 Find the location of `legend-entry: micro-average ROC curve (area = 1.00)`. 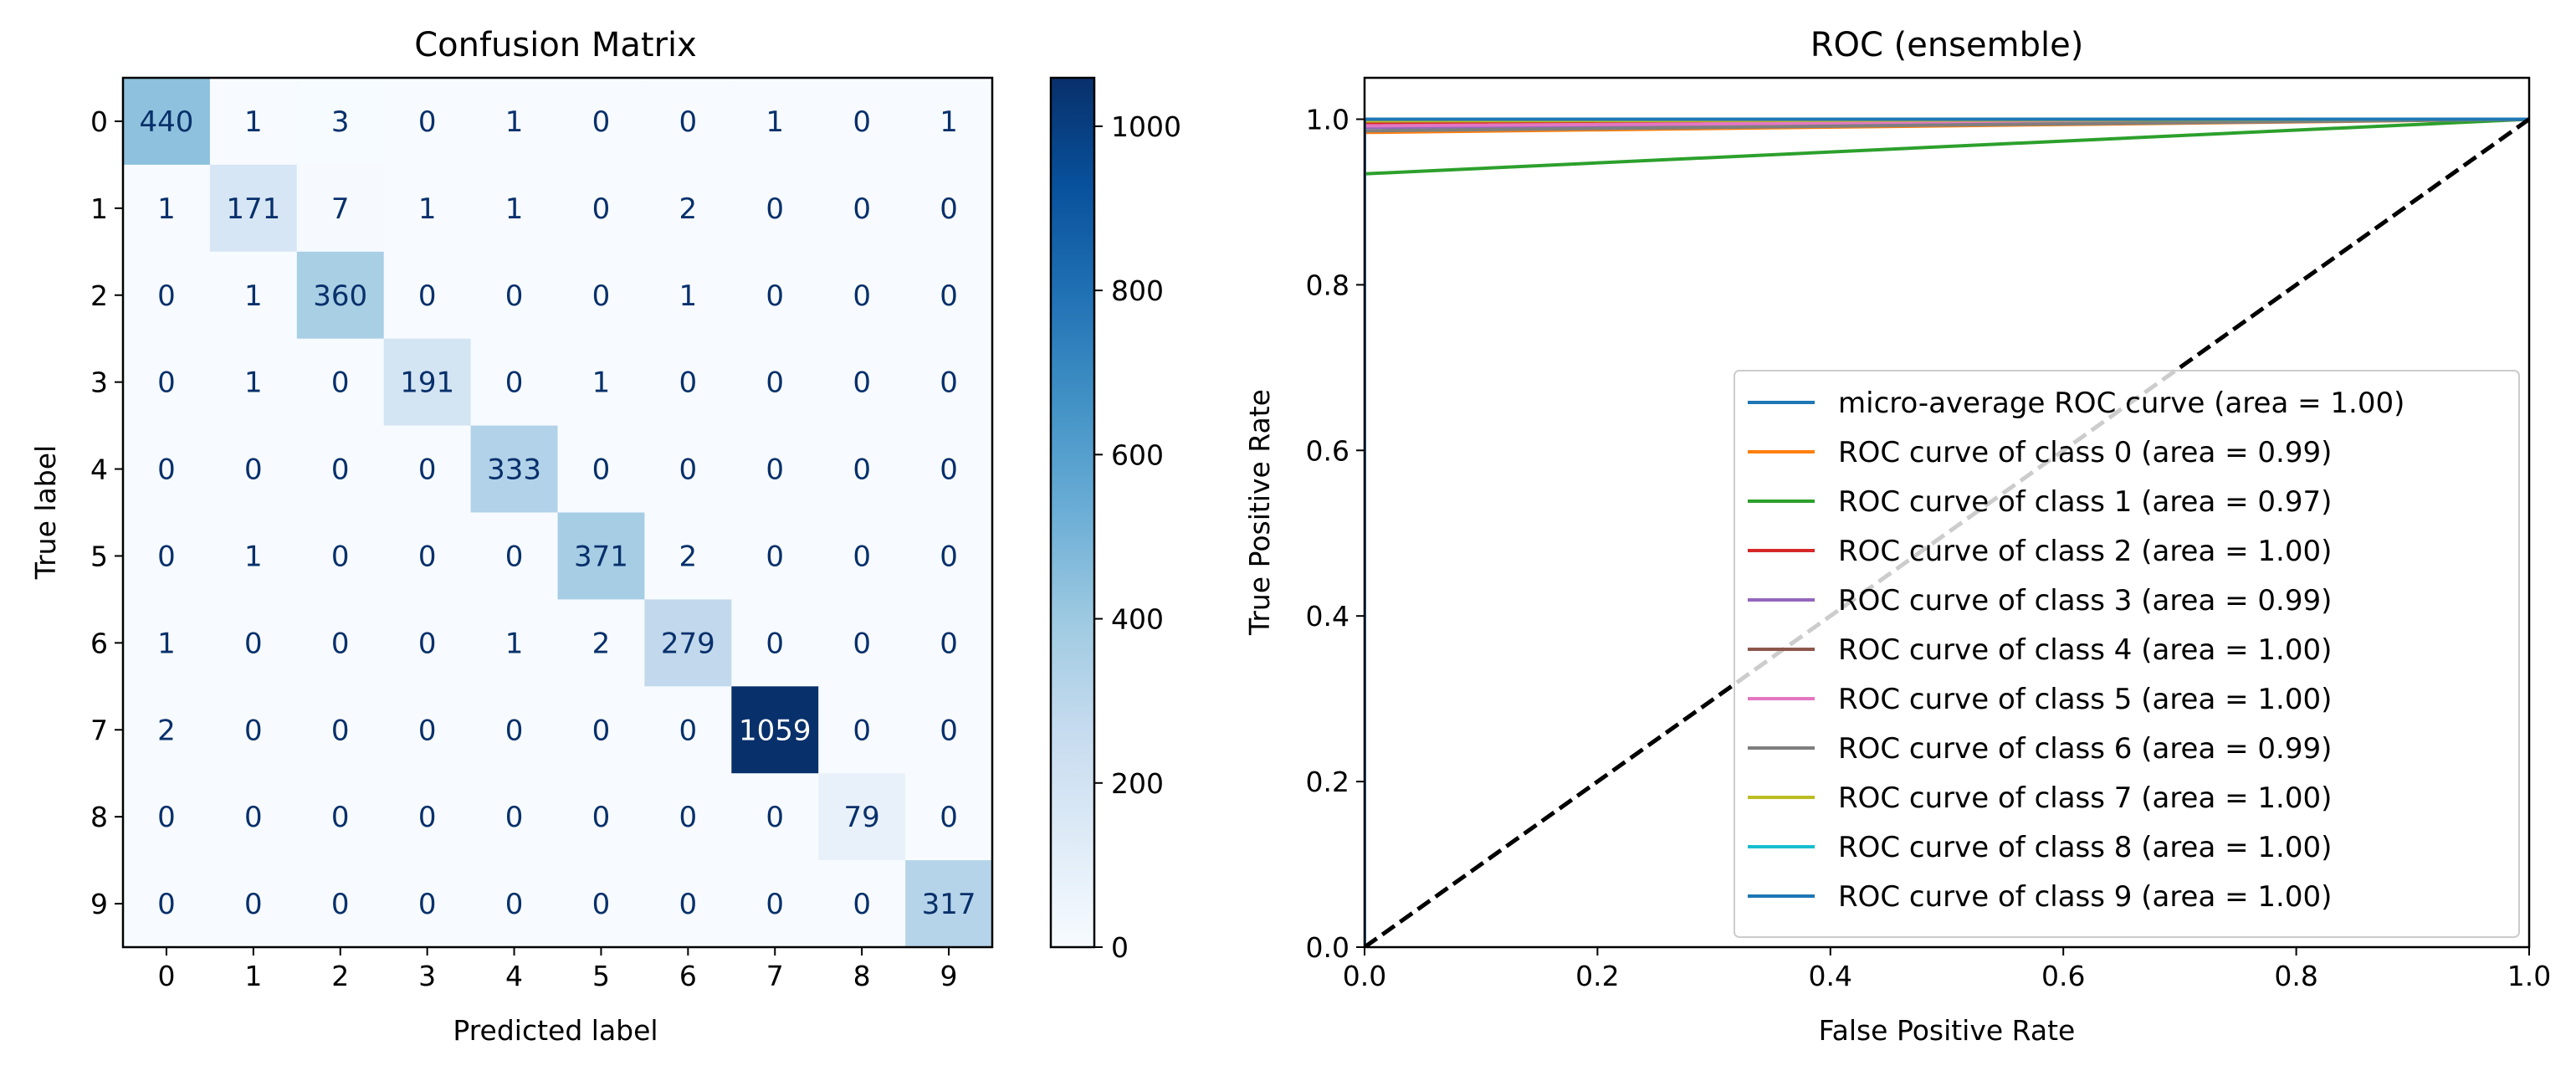

legend-entry: micro-average ROC curve (area = 1.00) is located at coordinates (2121, 403).